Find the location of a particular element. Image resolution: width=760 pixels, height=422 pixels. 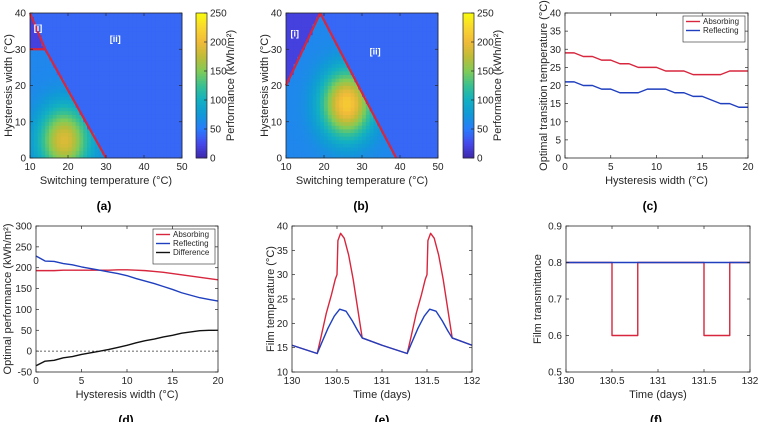

colorbar-tick-label: 250 is located at coordinates (485, 14).